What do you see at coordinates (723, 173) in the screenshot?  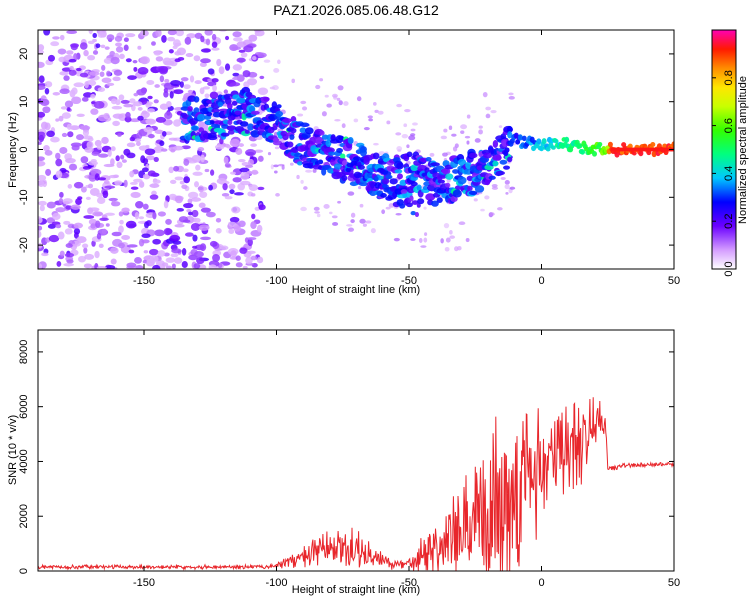 I see `colorbar-ticks: 0.0 0.2 0.4 0.6 0.8` at bounding box center [723, 173].